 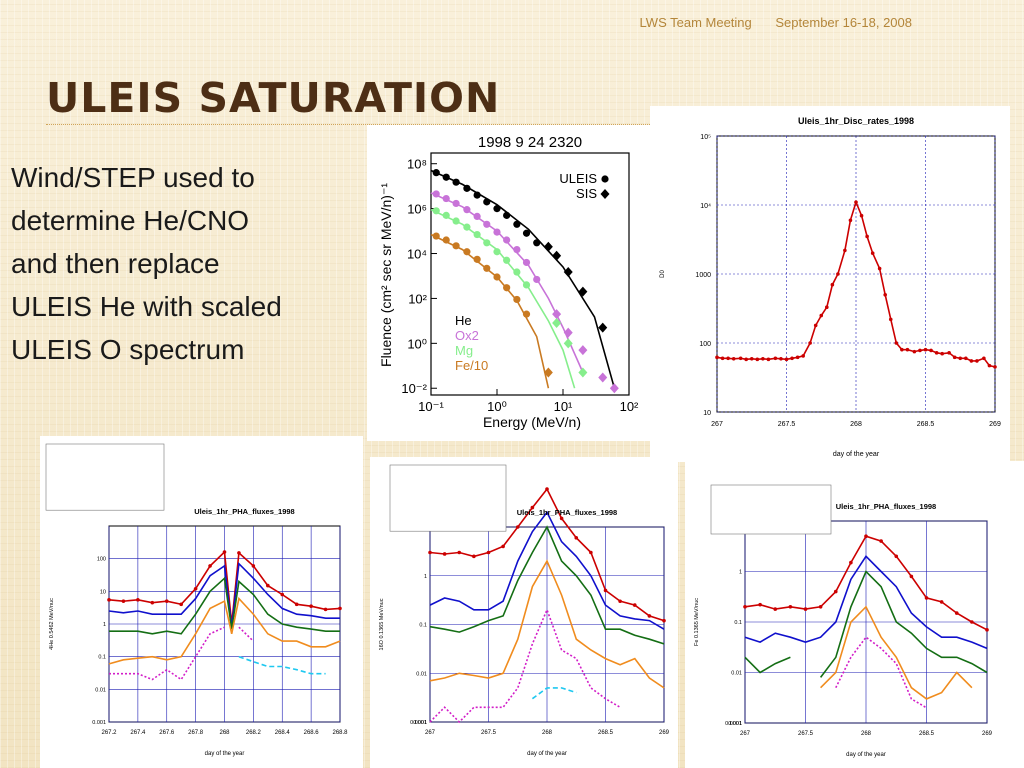 I want to click on x-tick-label: 10⁻¹, so click(x=431, y=406).